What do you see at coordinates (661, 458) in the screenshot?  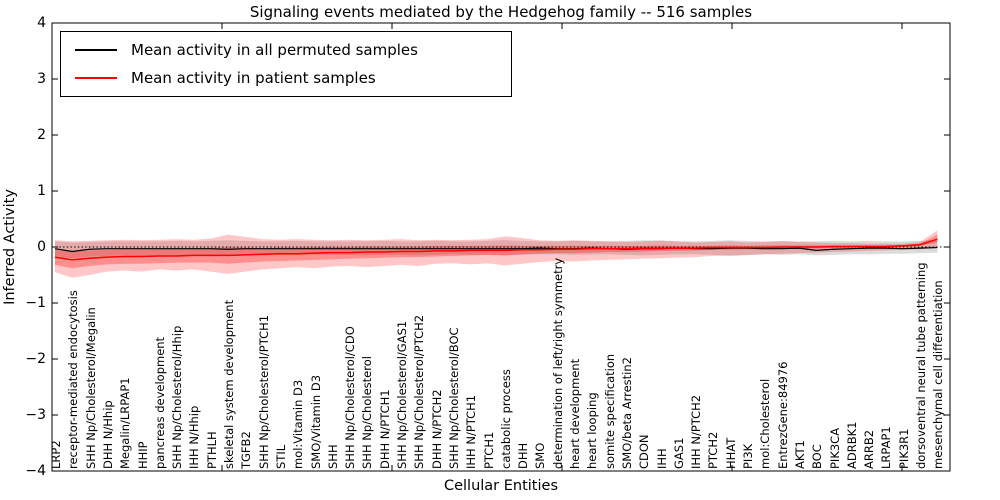 I see `x-category-label: IHH` at bounding box center [661, 458].